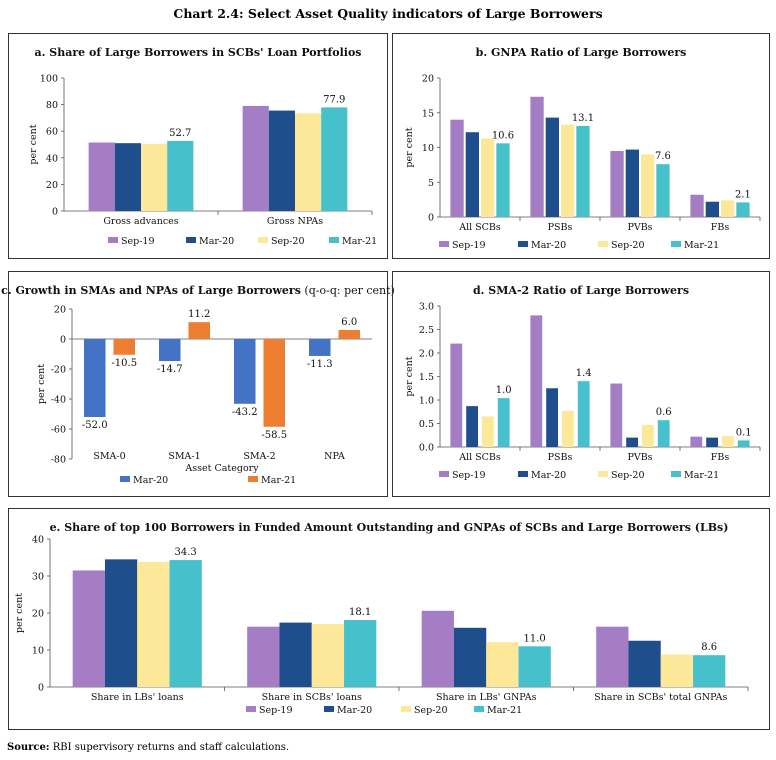 The width and height of the screenshot is (776, 760). I want to click on y-tick-label: 40, so click(38, 540).